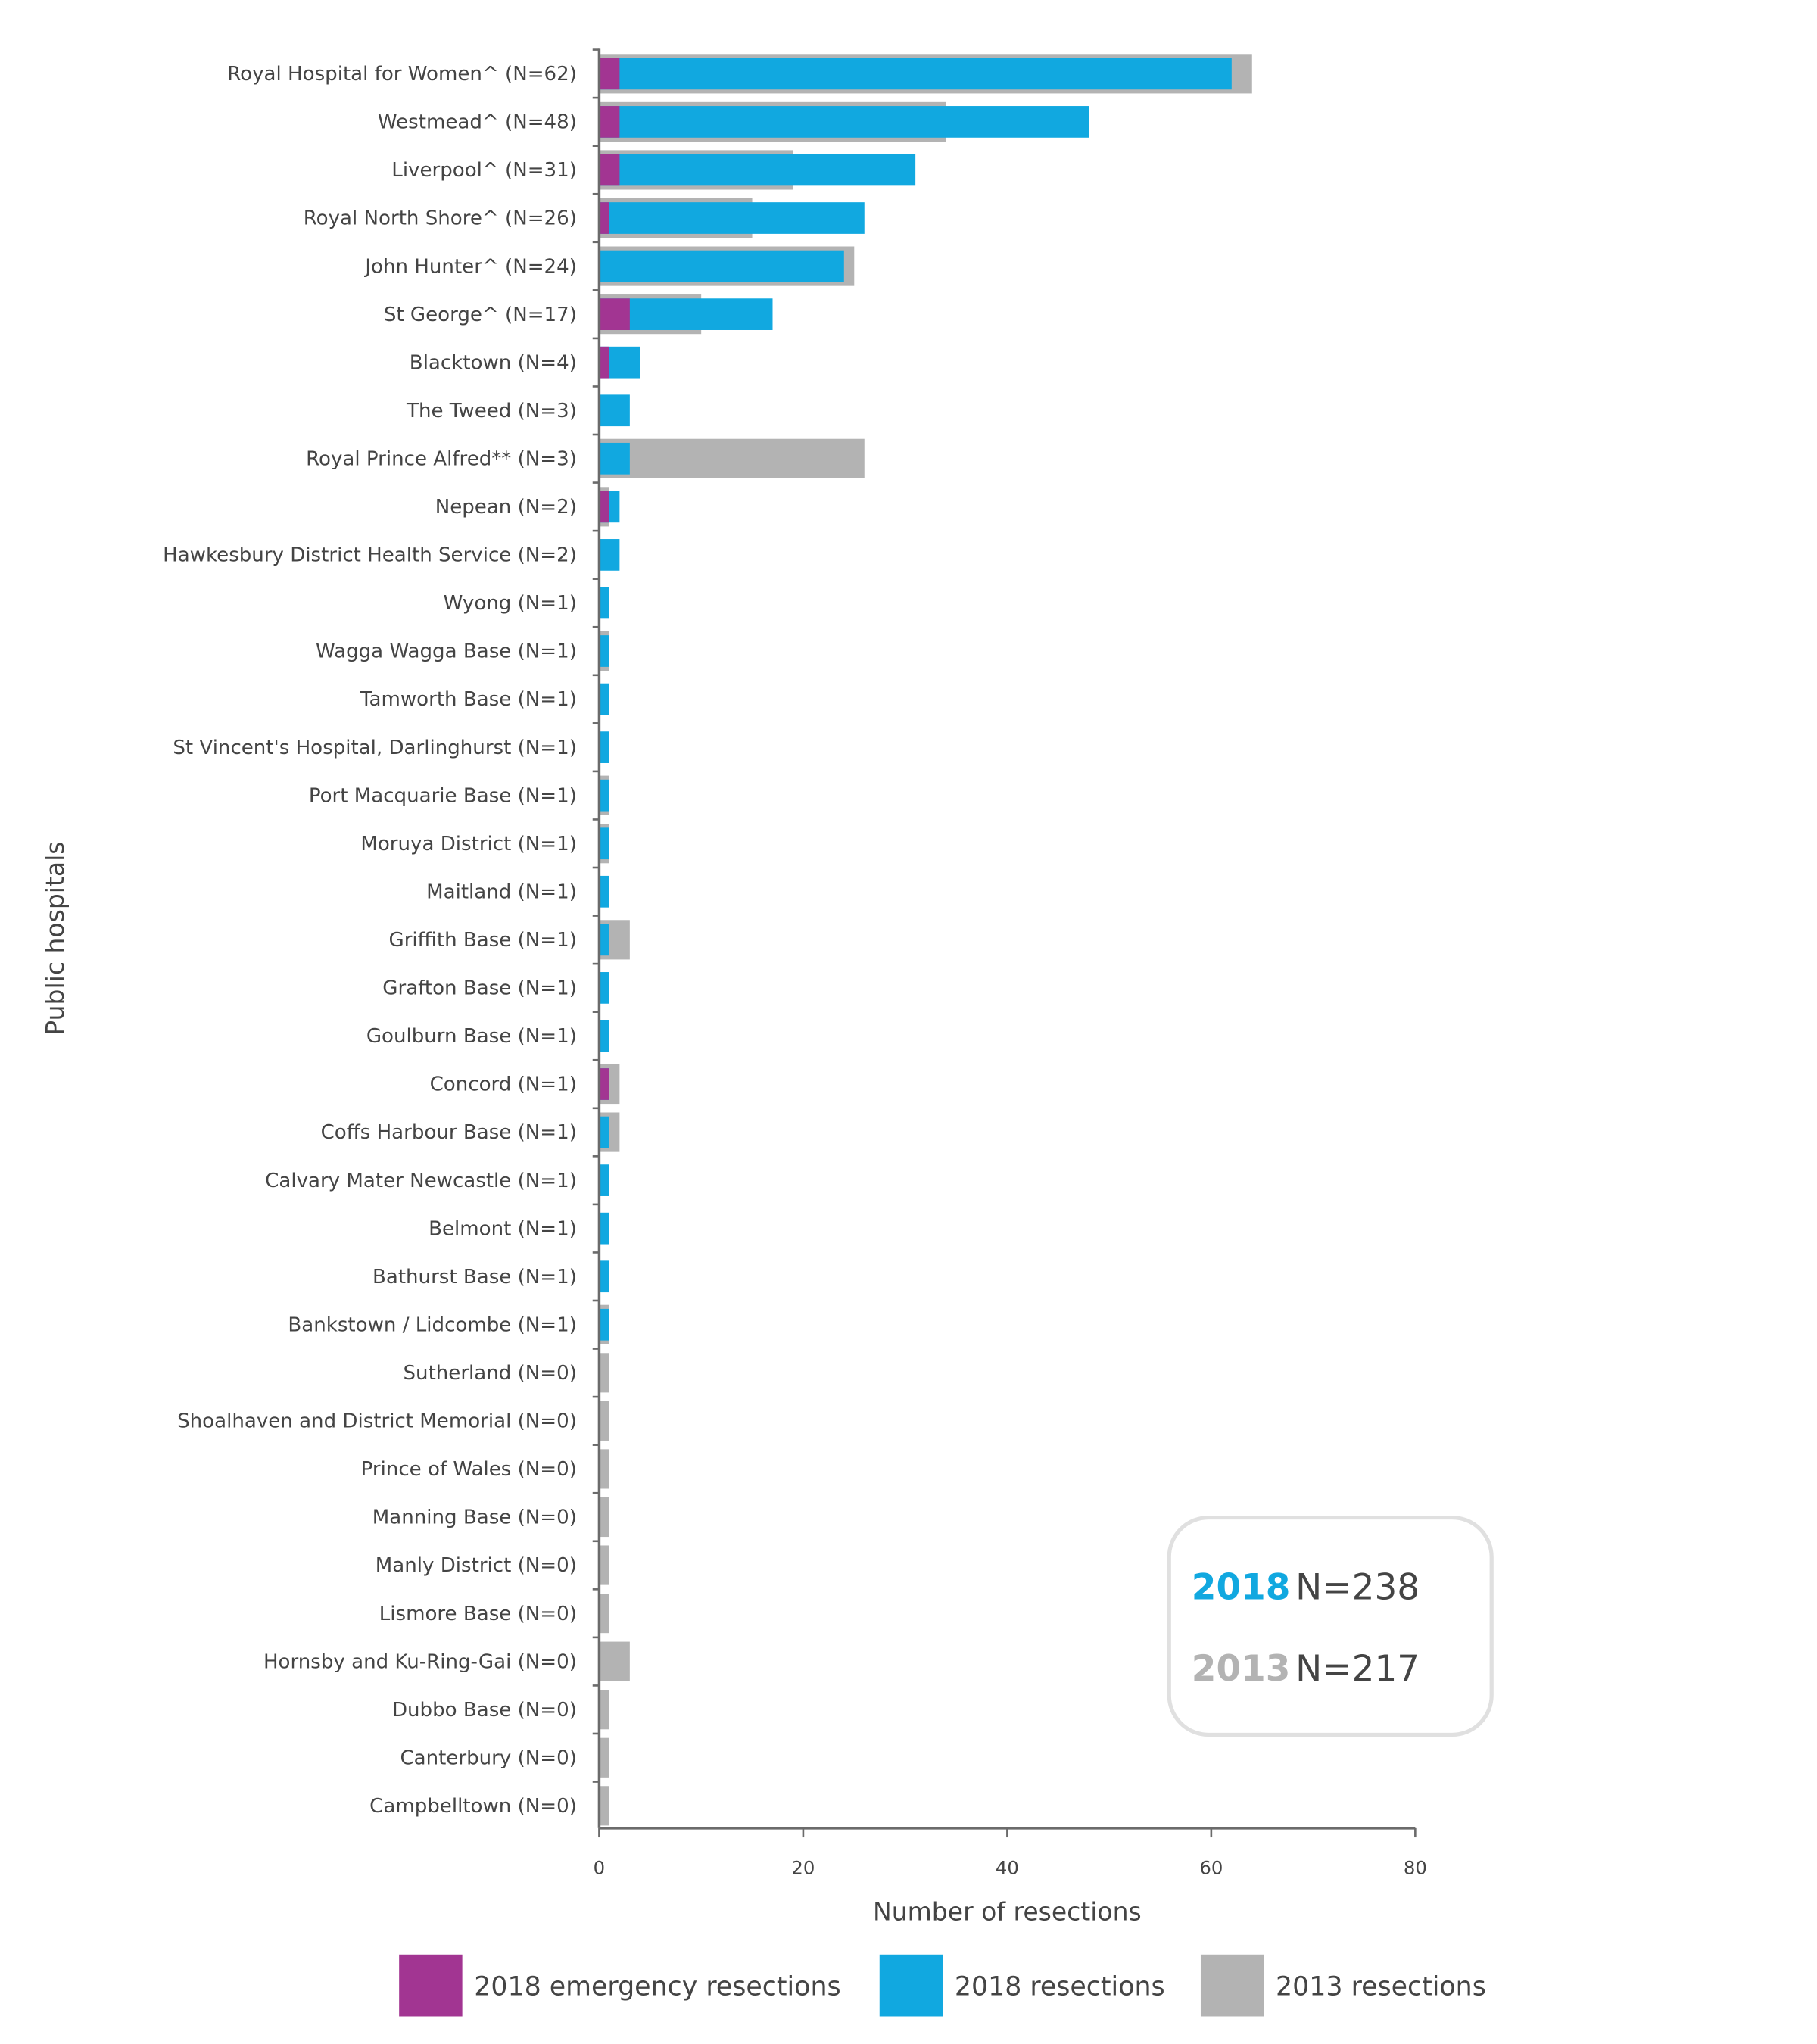 The height and width of the screenshot is (2044, 1817). Describe the element at coordinates (478, 1614) in the screenshot. I see `category-label: Lismore Base (N=0)` at that location.